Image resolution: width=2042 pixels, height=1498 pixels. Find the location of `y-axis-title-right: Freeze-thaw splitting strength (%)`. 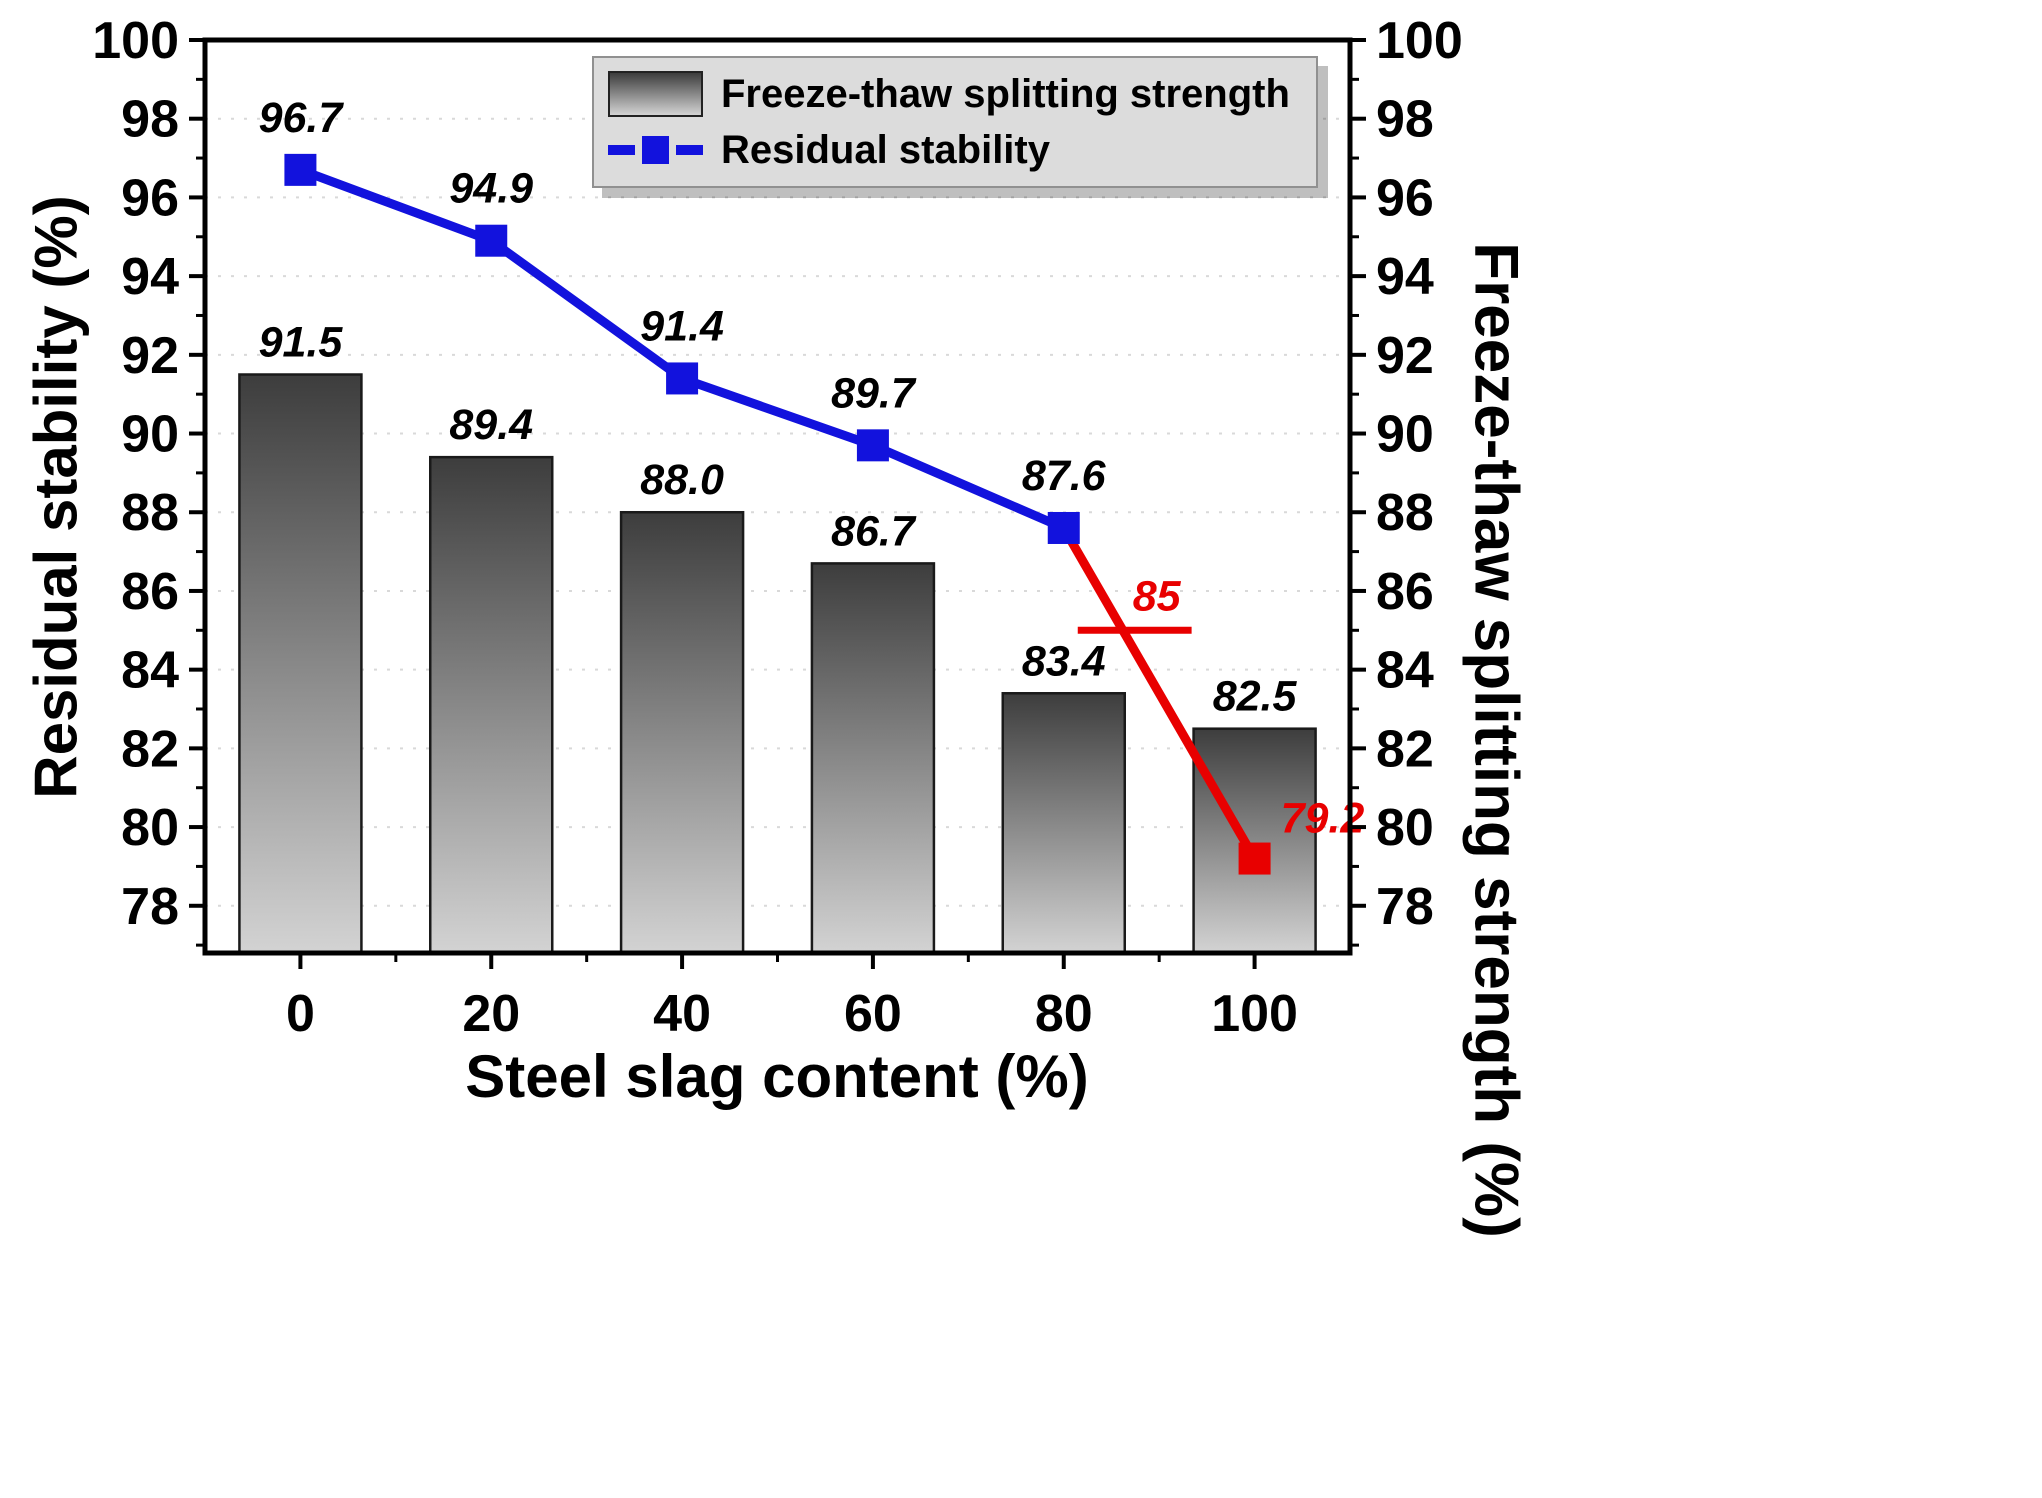

y-axis-title-right: Freeze-thaw splitting strength (%) is located at coordinates (1496, 740).